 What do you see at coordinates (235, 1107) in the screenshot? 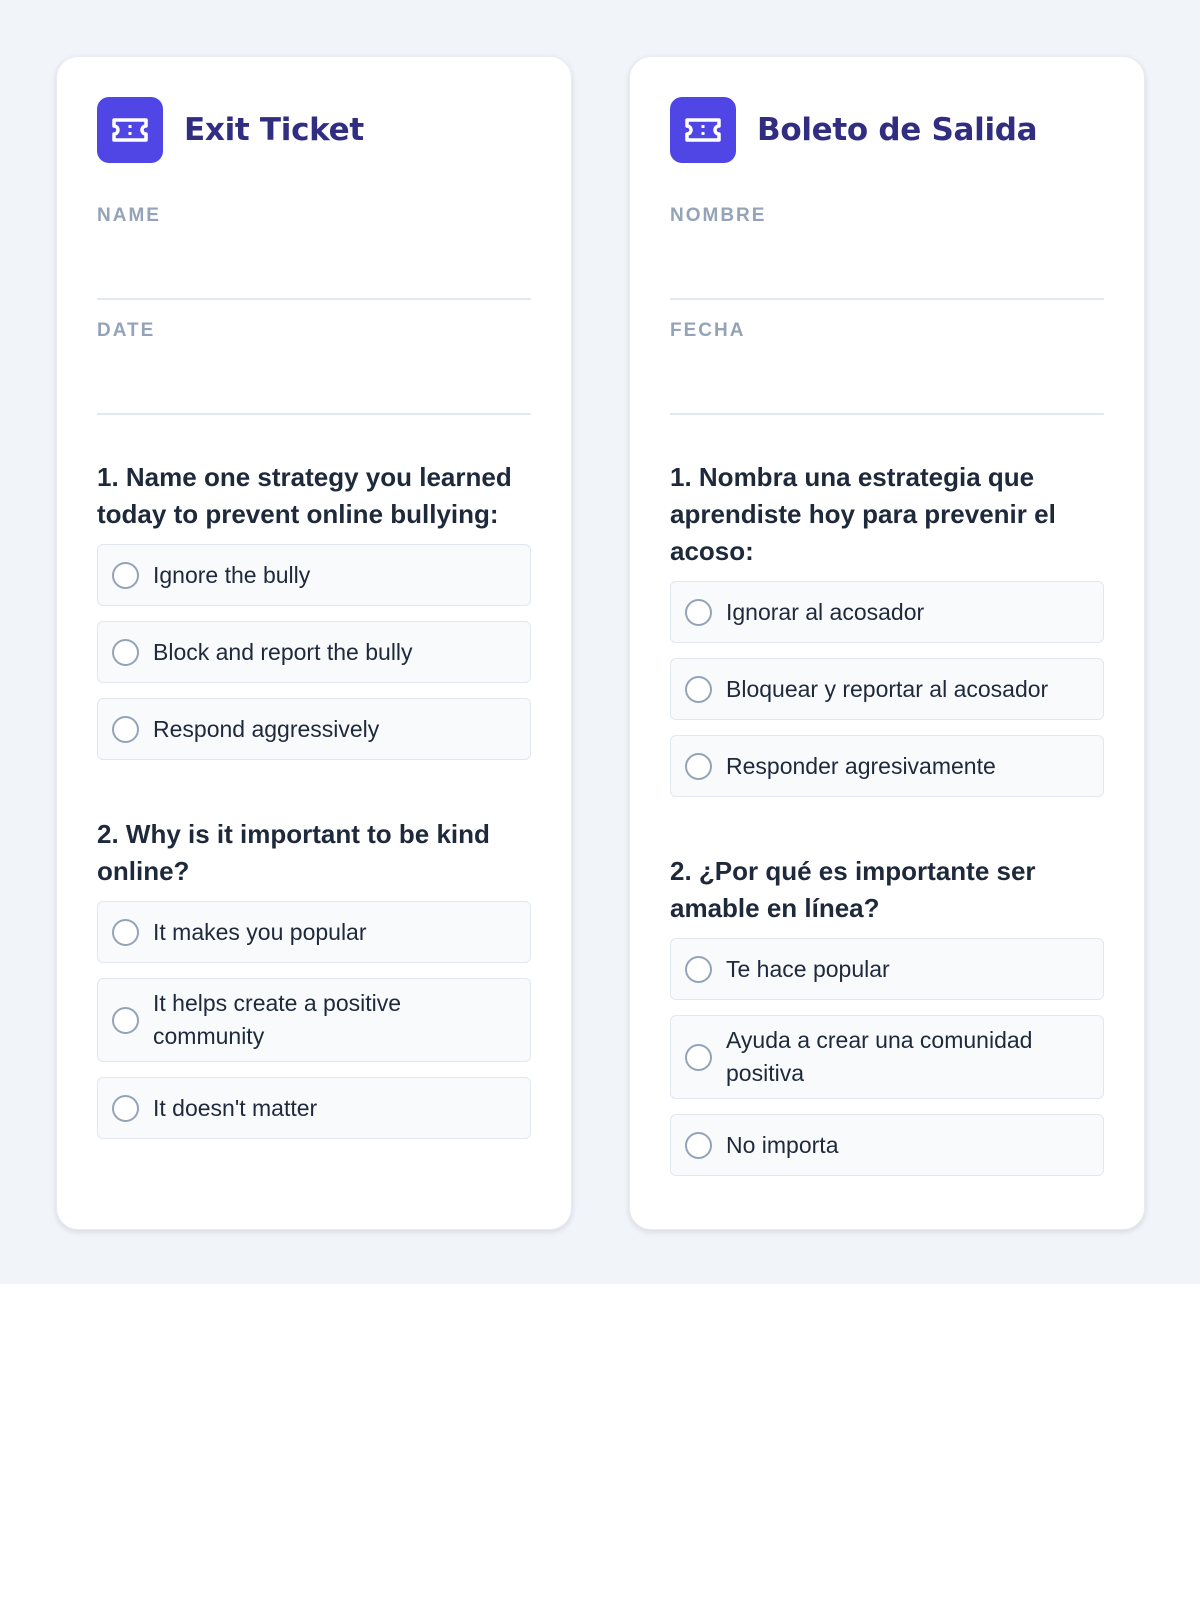
I see `option-label: It doesn't matter` at bounding box center [235, 1107].